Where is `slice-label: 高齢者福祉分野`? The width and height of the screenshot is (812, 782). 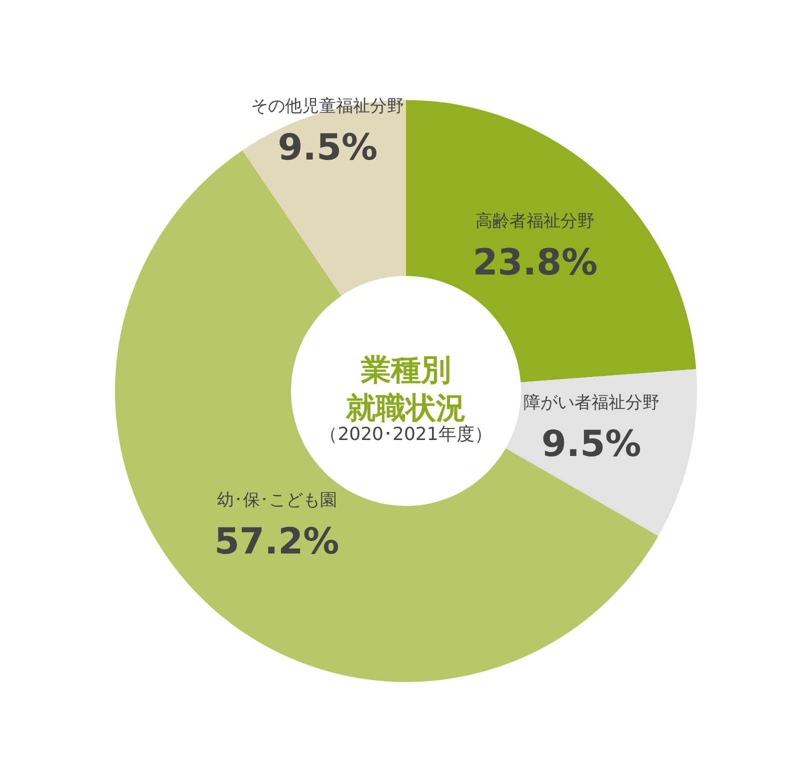 slice-label: 高齢者福祉分野 is located at coordinates (535, 222).